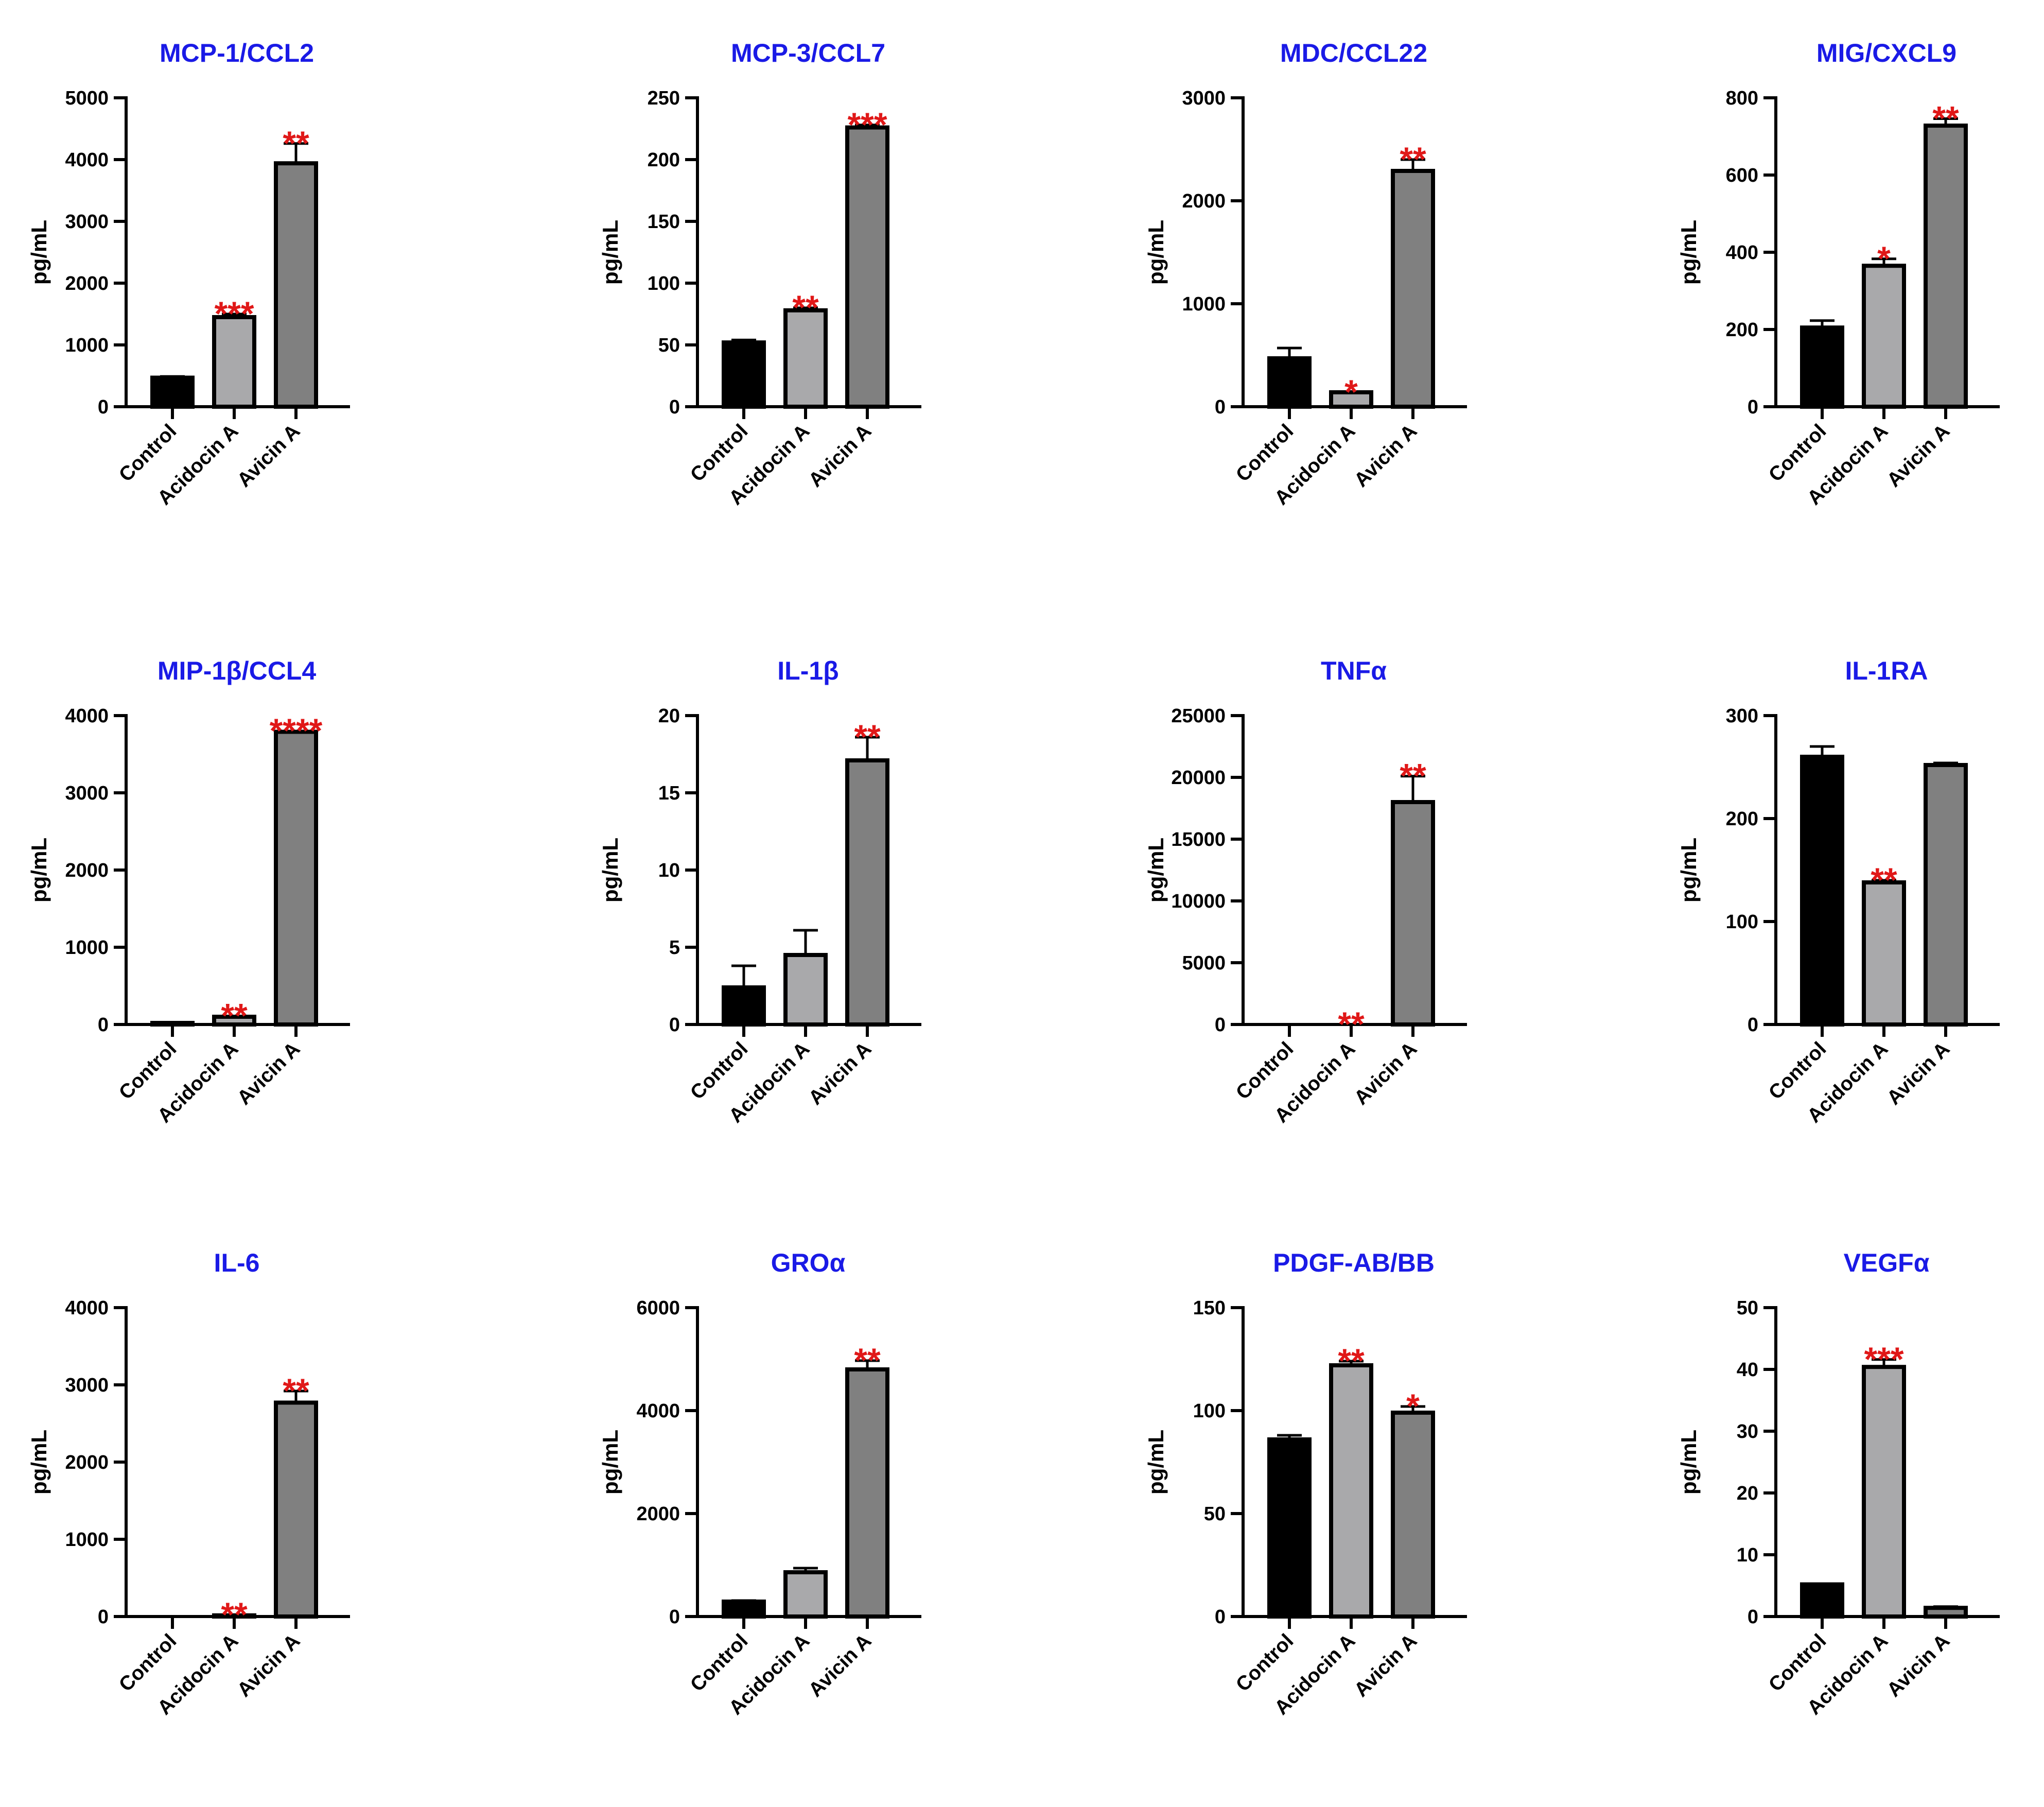  What do you see at coordinates (87, 98) in the screenshot?
I see `y-tick-label: 5000` at bounding box center [87, 98].